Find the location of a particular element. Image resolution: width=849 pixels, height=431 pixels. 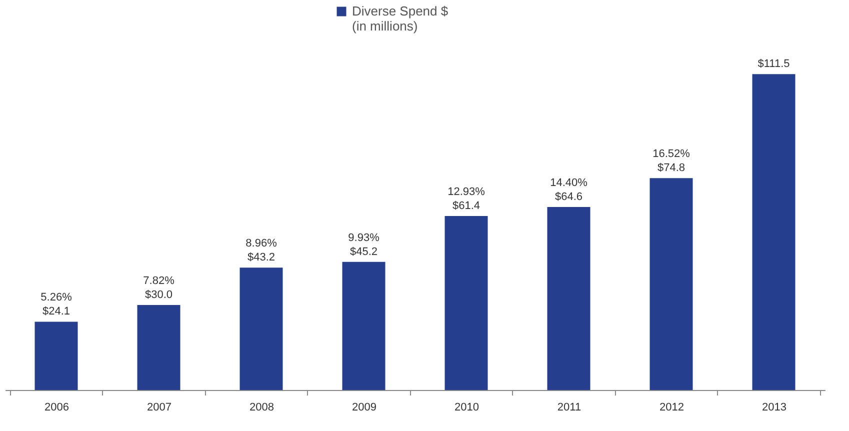

annotation: 9.93% is located at coordinates (364, 238).